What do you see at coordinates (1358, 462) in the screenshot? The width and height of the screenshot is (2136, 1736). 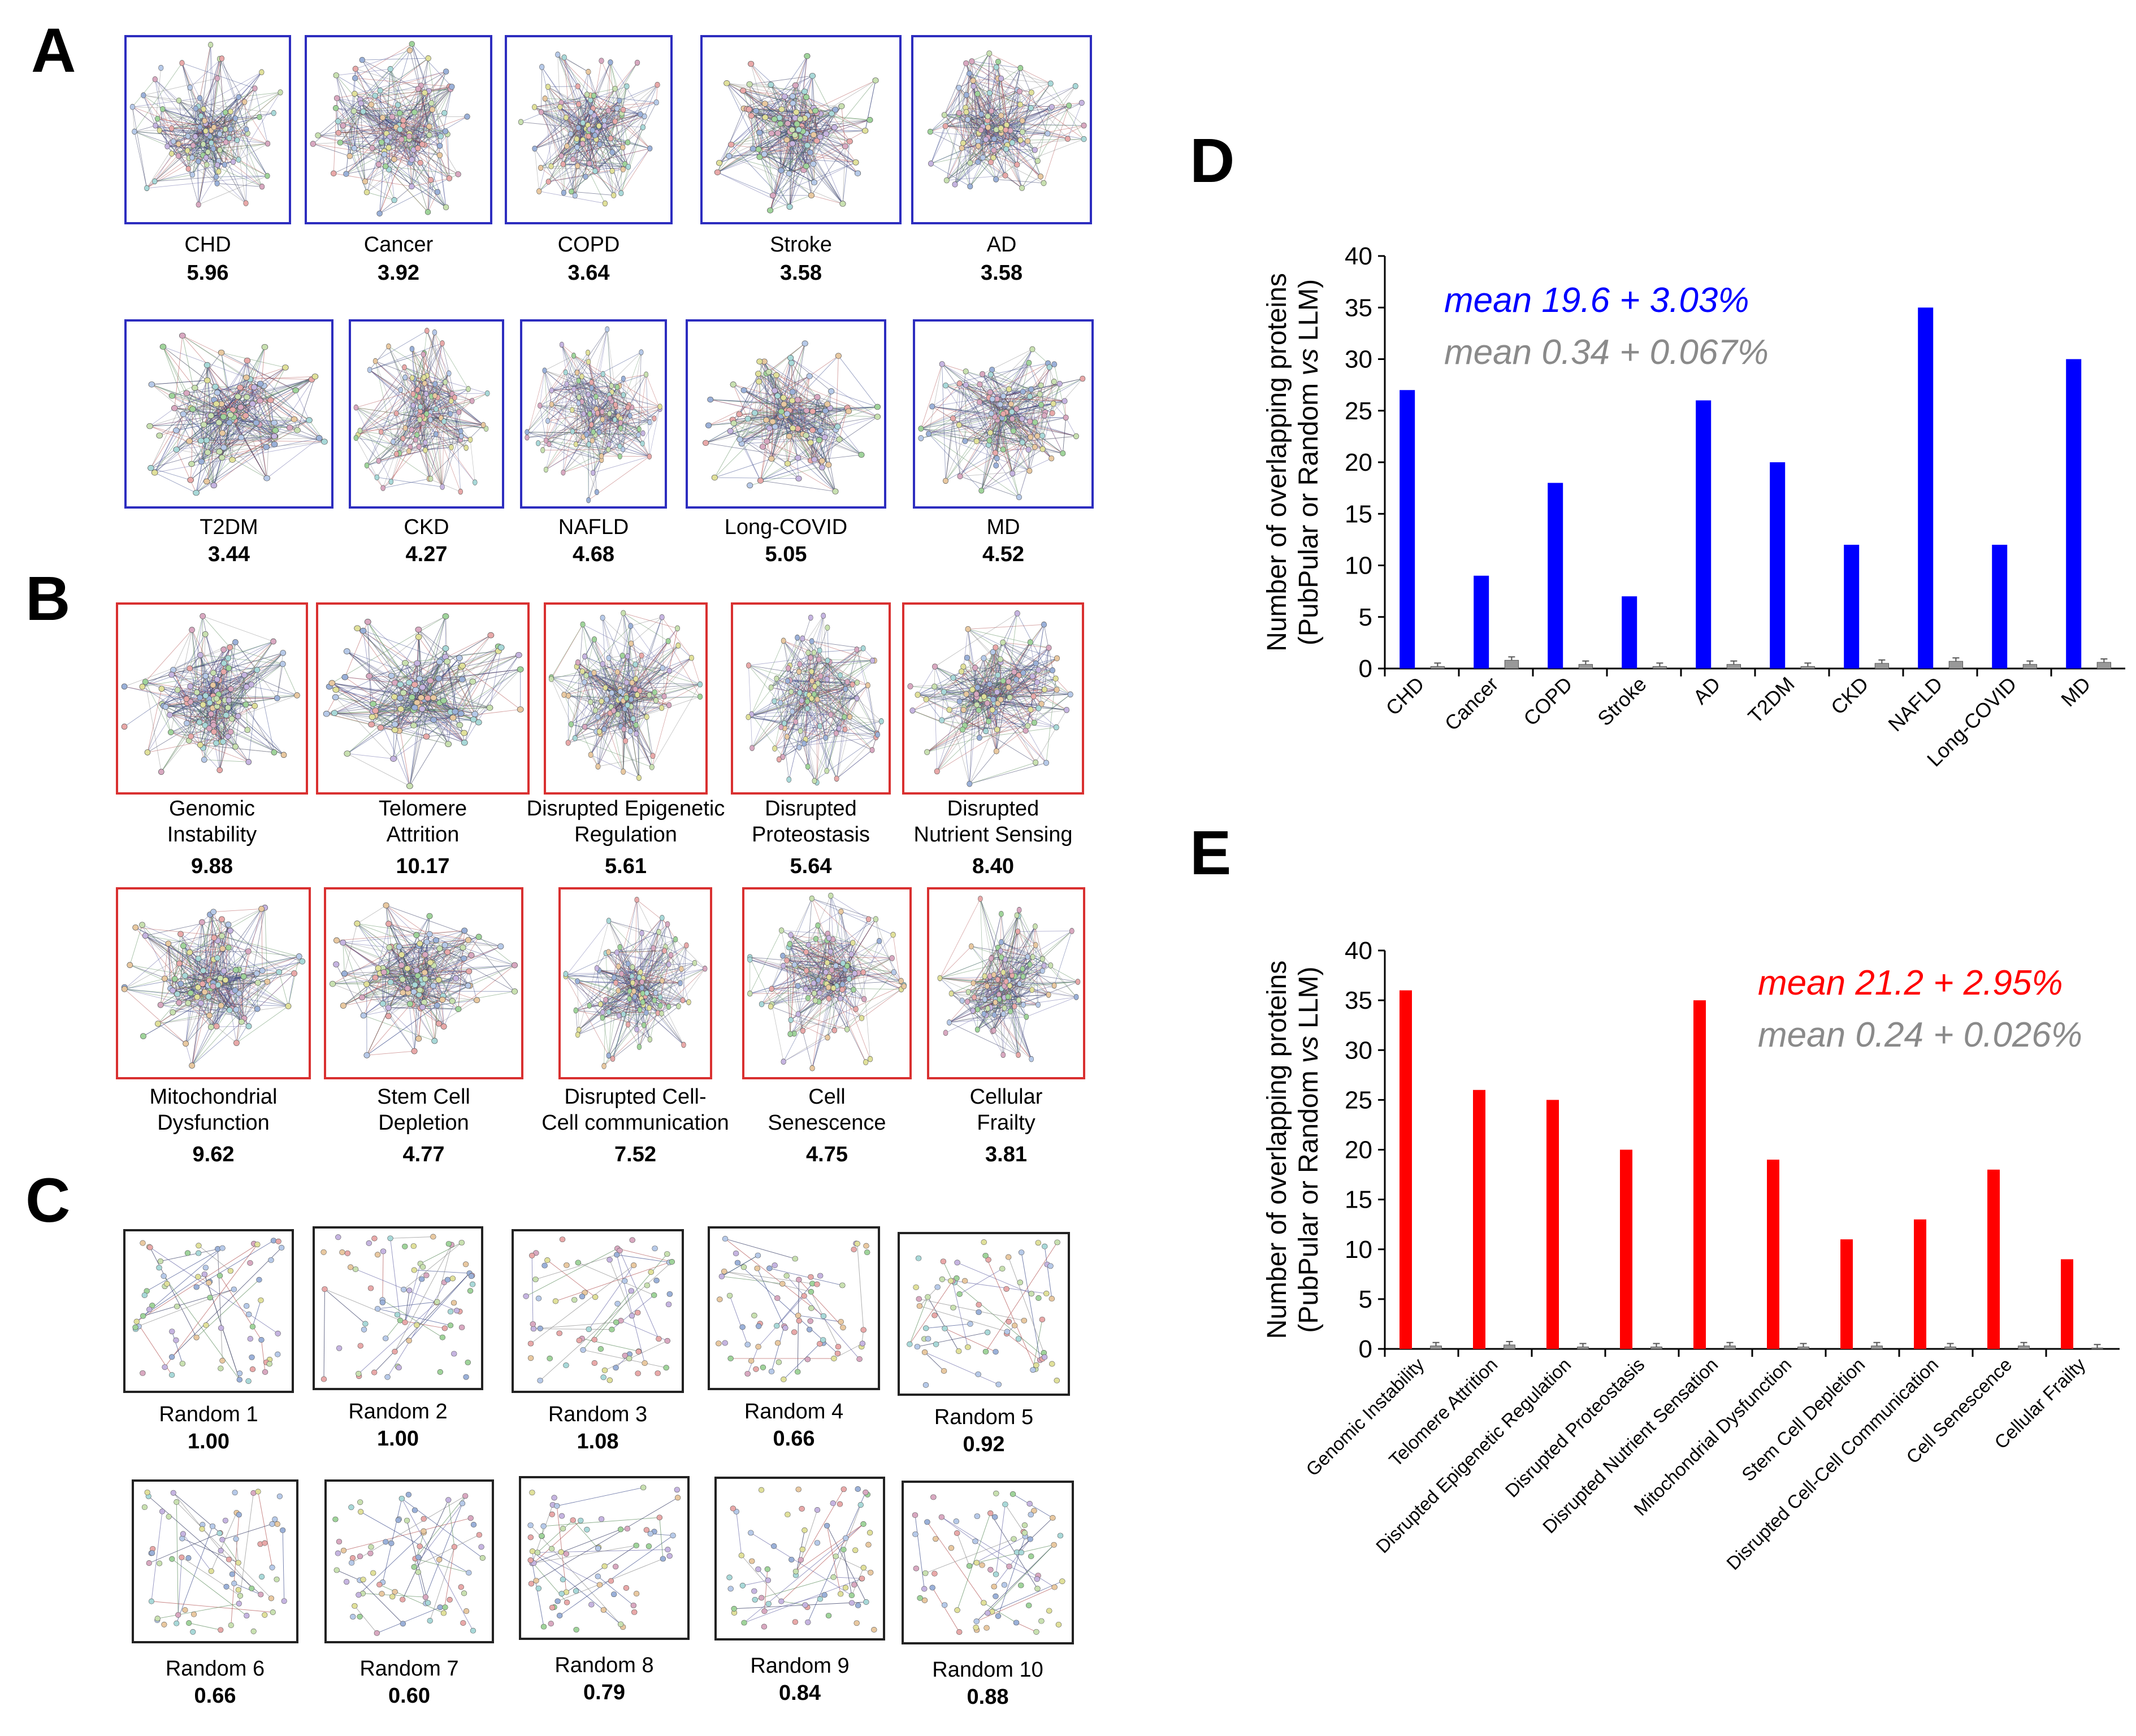 I see `y-tick-label: 20` at bounding box center [1358, 462].